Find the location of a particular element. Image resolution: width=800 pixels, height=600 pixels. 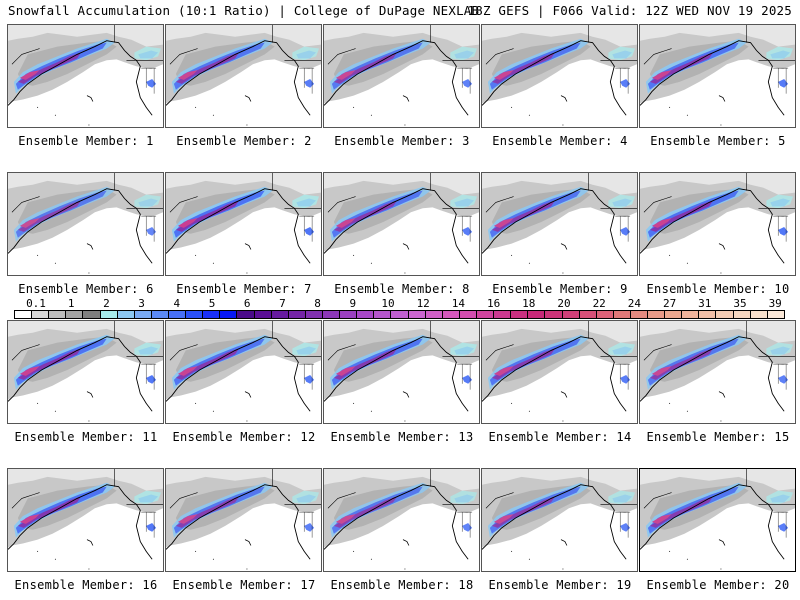

colorbar-tick-label: 0.1 is located at coordinates (36, 303).